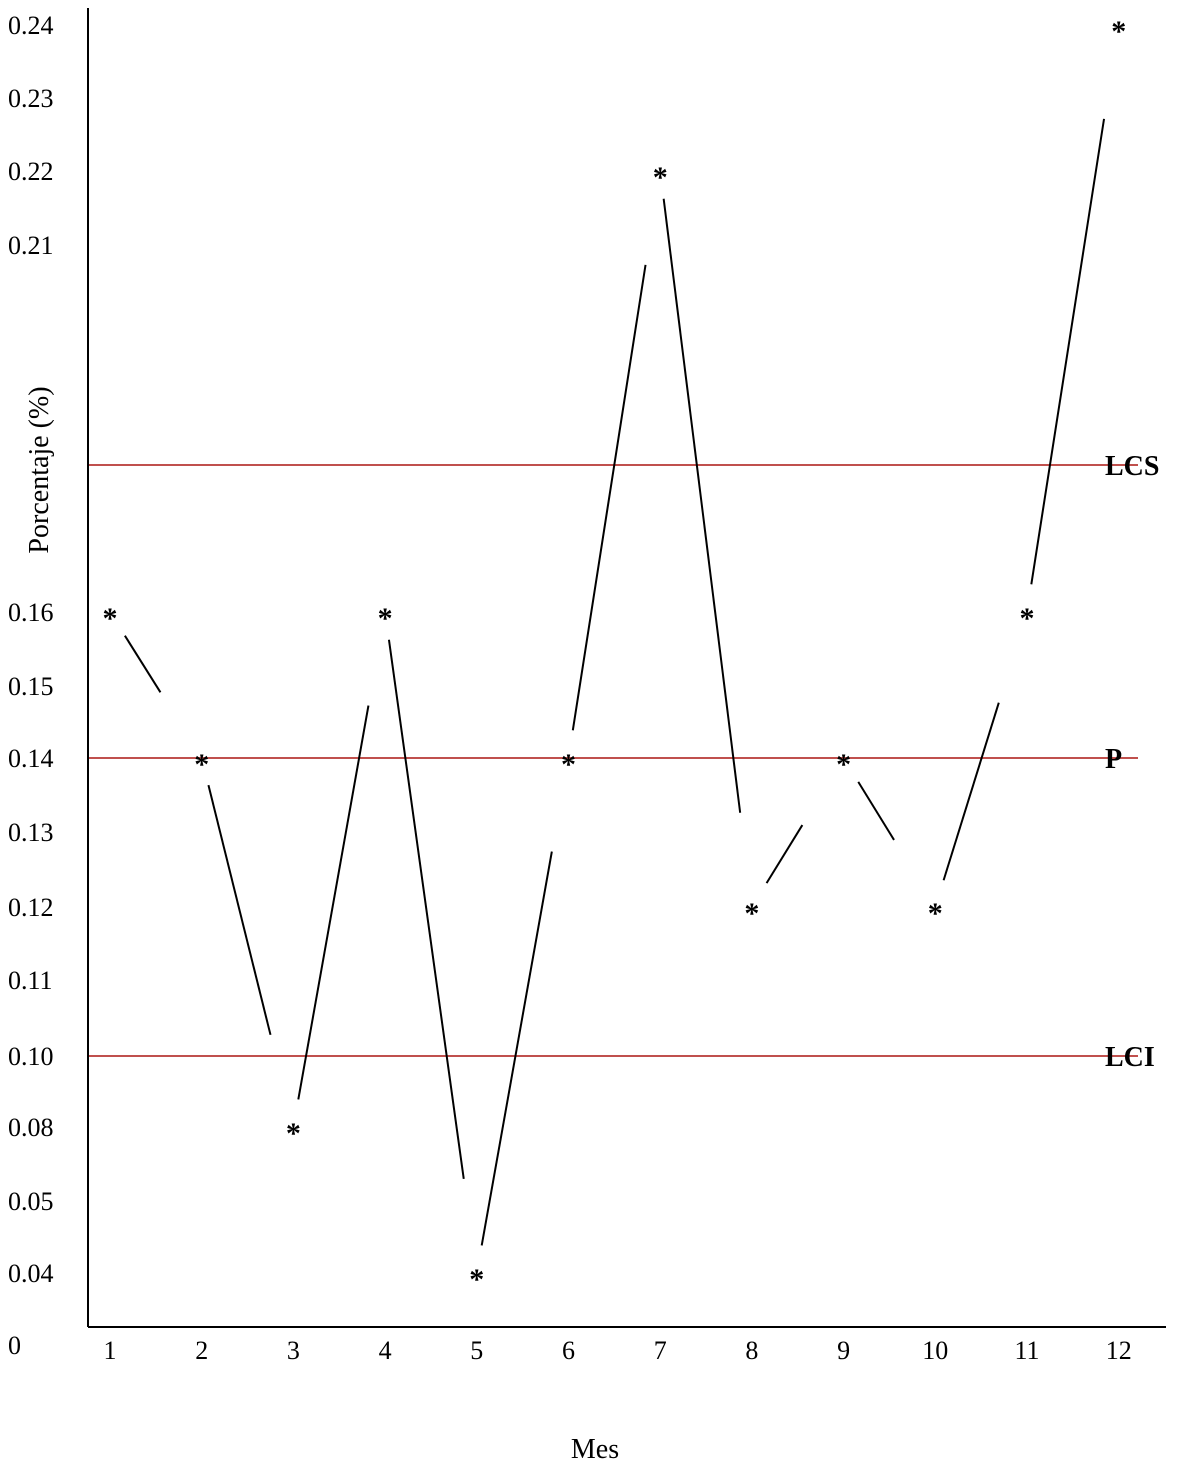 The height and width of the screenshot is (1462, 1182). What do you see at coordinates (293, 1350) in the screenshot?
I see `x-tick-label: 3` at bounding box center [293, 1350].